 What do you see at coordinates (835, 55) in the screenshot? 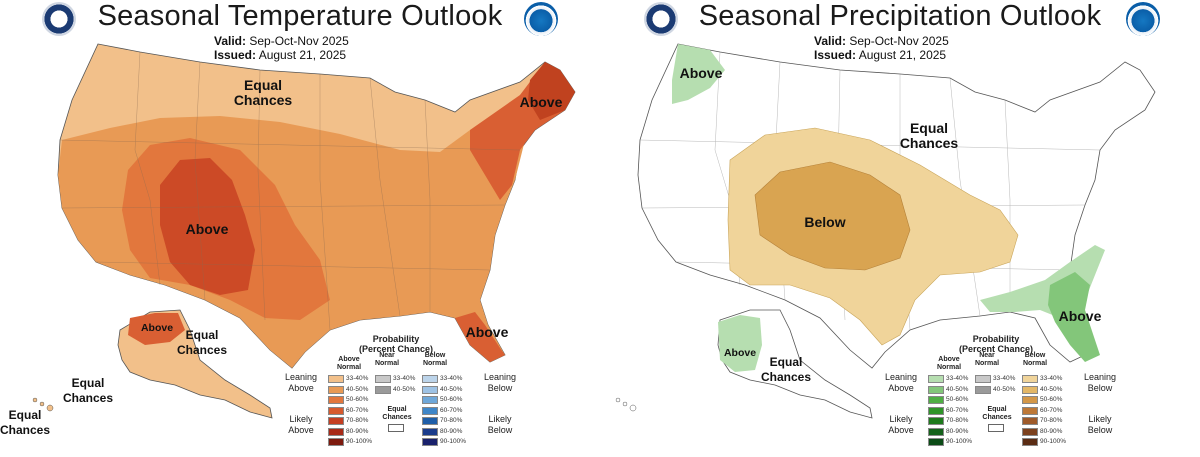
I see `issued-label: Issued:` at bounding box center [835, 55].